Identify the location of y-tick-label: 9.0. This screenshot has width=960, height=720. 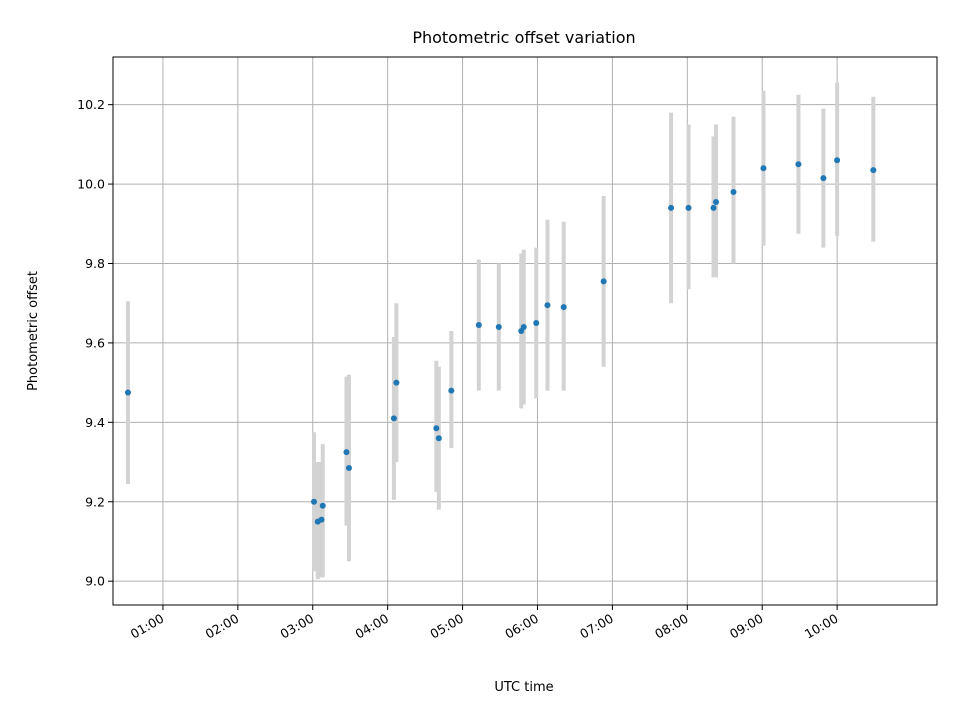
(95, 581).